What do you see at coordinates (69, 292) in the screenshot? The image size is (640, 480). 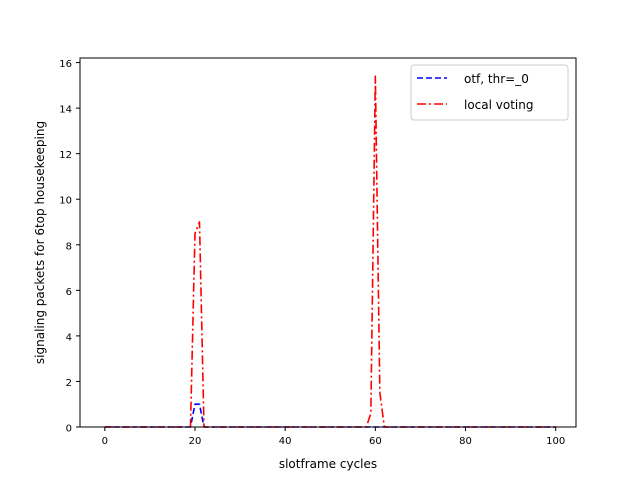 I see `y-tick-label: 6` at bounding box center [69, 292].